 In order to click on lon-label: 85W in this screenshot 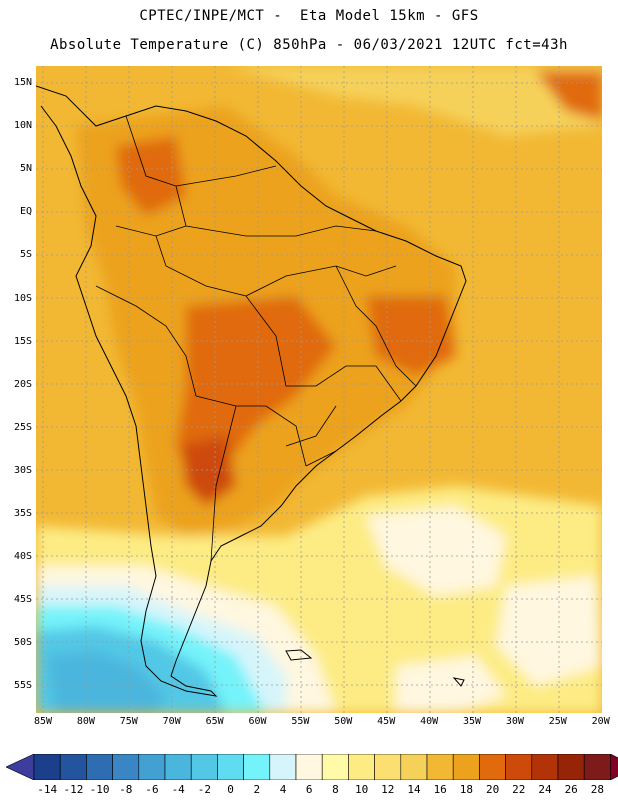, I will do `click(43, 721)`.